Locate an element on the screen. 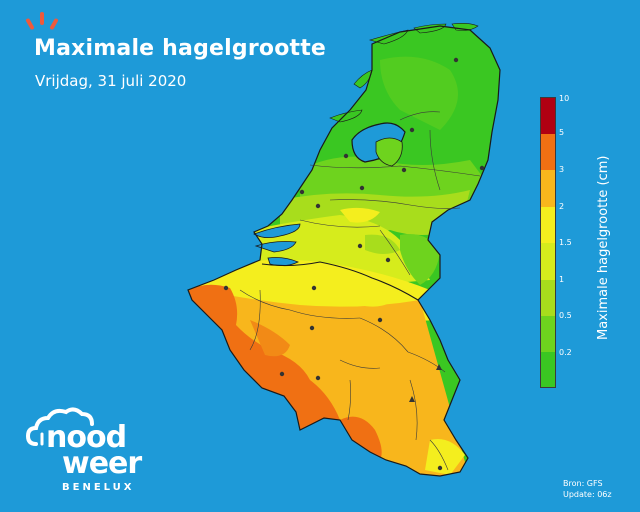  colorbar-tick: 3 is located at coordinates (562, 169).